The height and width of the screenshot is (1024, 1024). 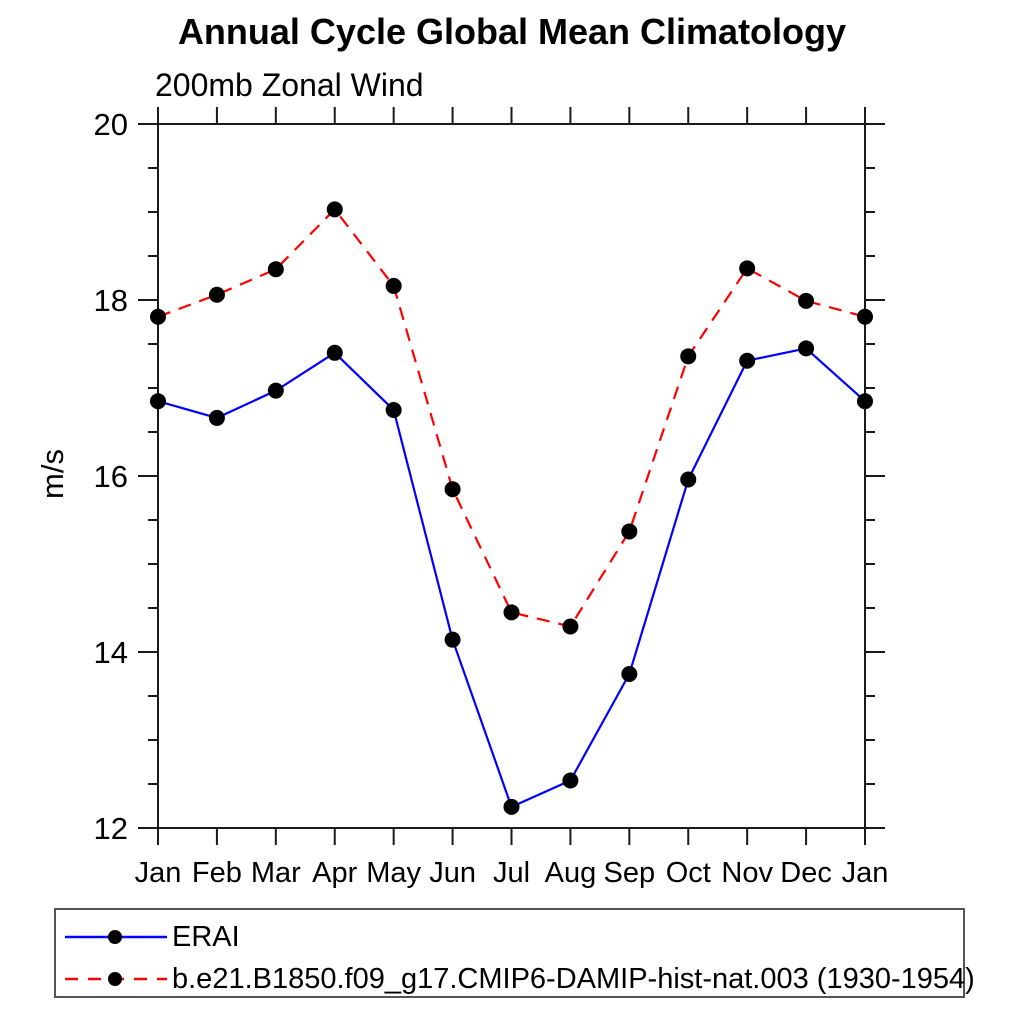 What do you see at coordinates (511, 873) in the screenshot?
I see `x-tick-label: Jul` at bounding box center [511, 873].